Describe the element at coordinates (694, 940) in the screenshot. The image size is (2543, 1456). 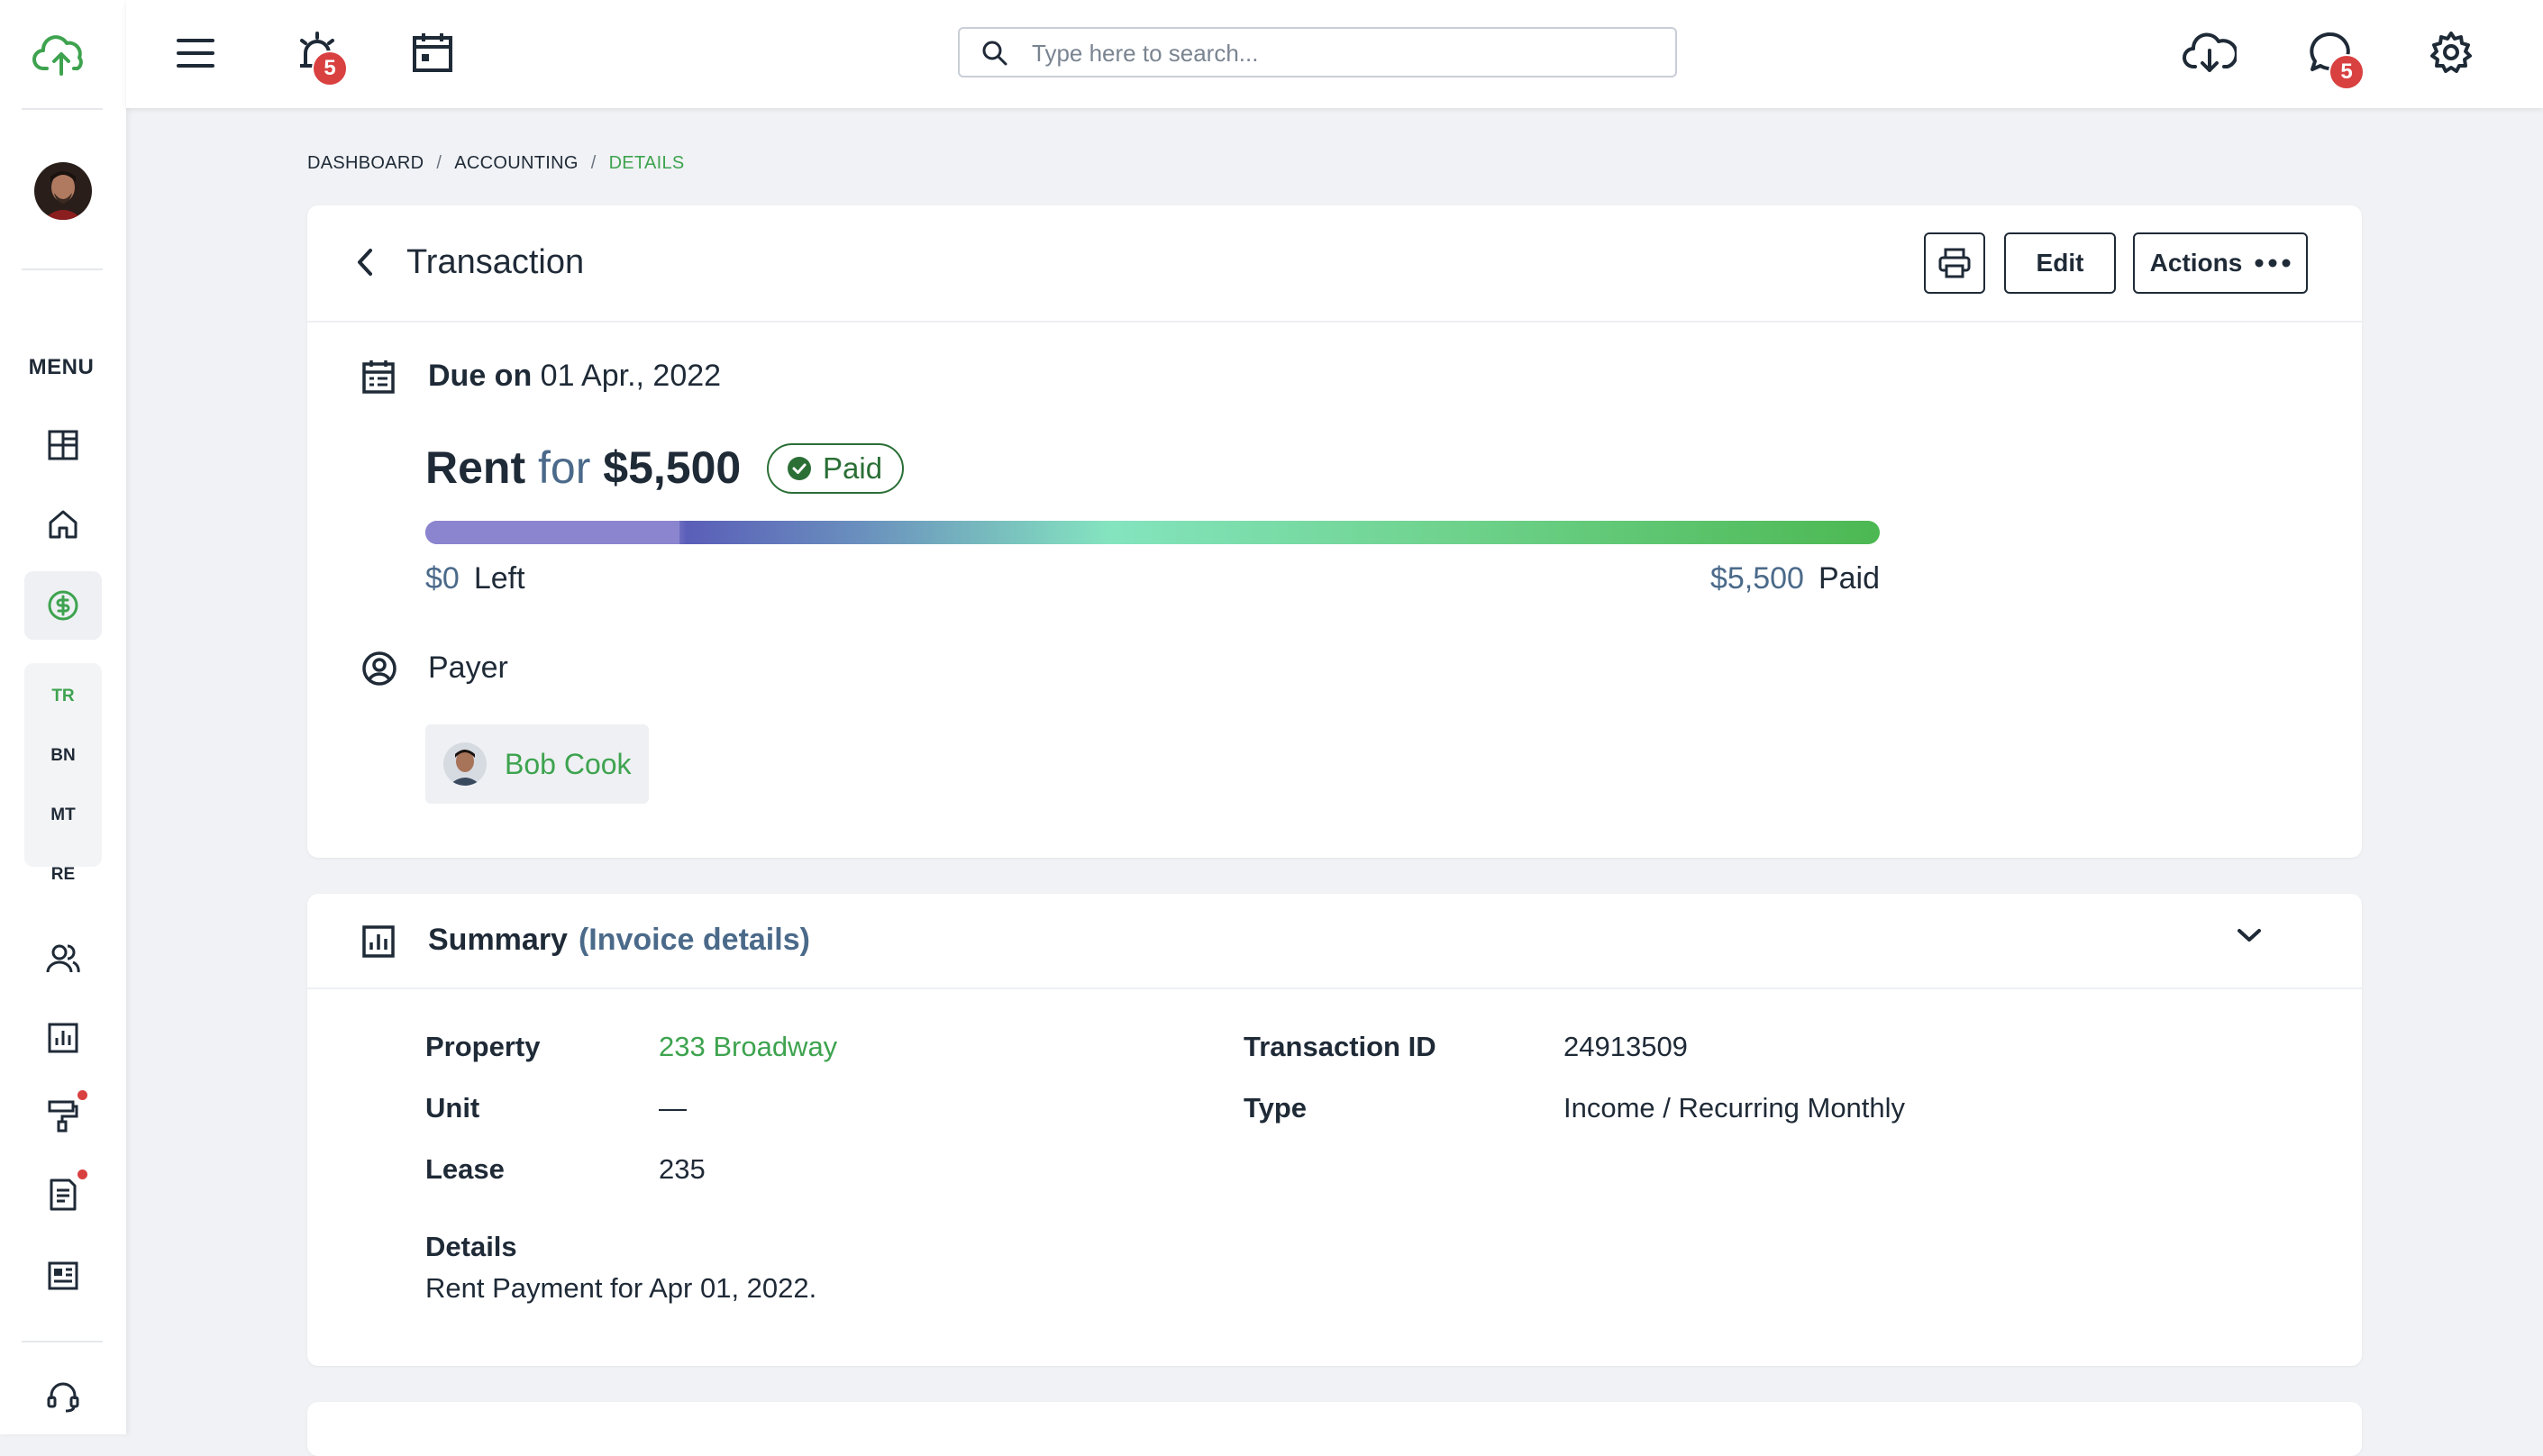
I see `summary-subtitle: (Invoice details)` at that location.